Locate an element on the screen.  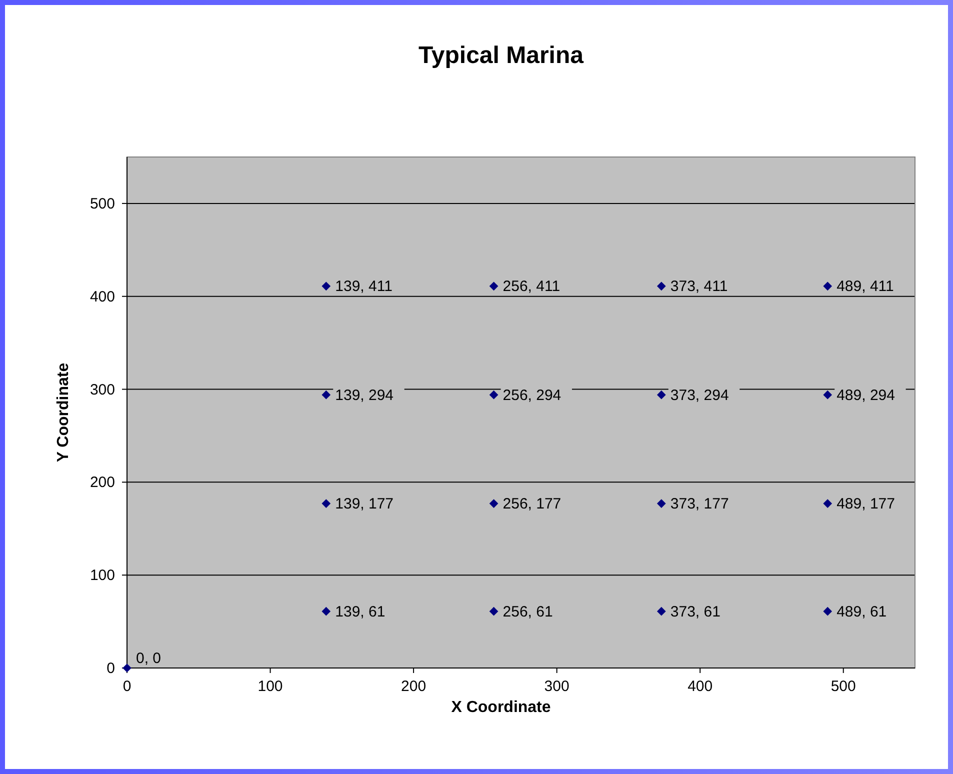
x-tick-label: 300 is located at coordinates (557, 686).